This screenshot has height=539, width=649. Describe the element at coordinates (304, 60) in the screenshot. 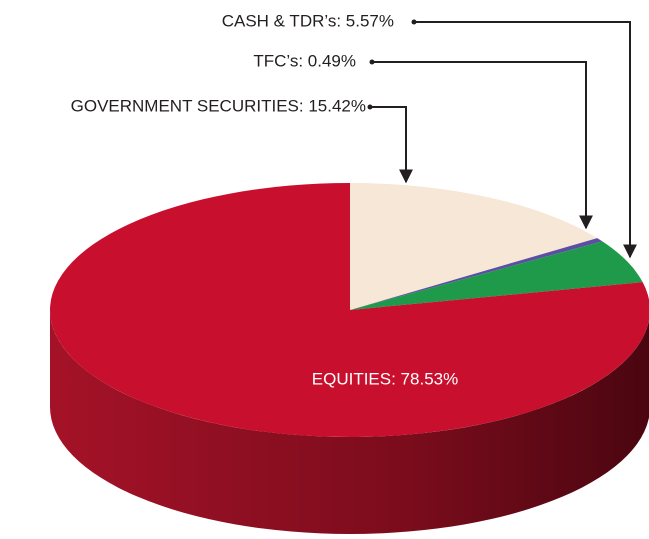

I see `callout-label: TFC’s: 0.49%` at that location.